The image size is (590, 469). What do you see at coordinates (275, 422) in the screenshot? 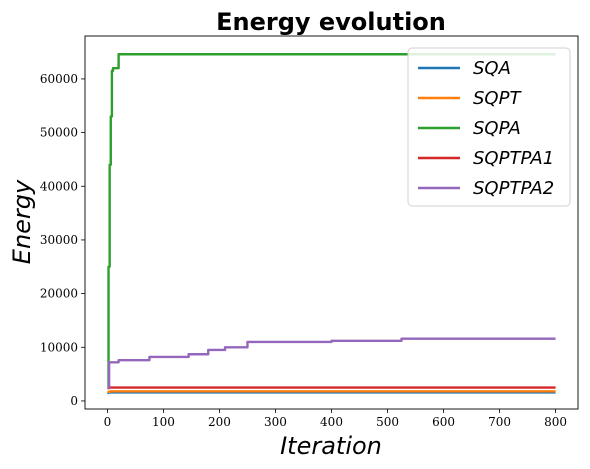
I see `x-tick-label: 300` at bounding box center [275, 422].